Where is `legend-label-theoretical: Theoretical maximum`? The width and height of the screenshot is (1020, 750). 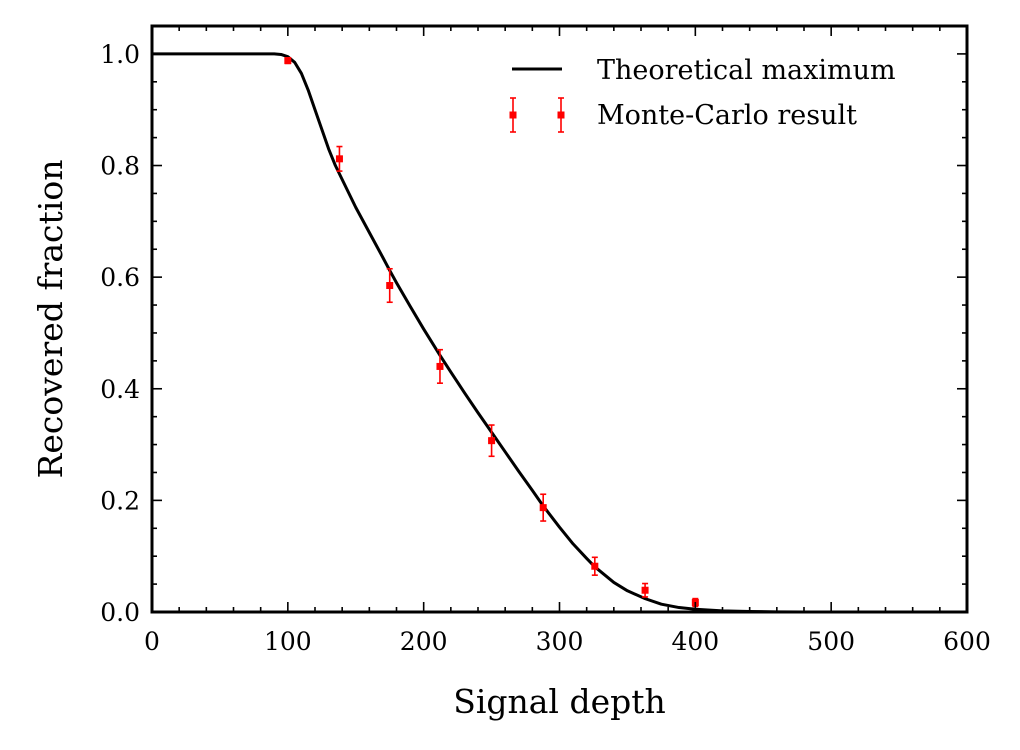
legend-label-theoretical: Theoretical maximum is located at coordinates (746, 70).